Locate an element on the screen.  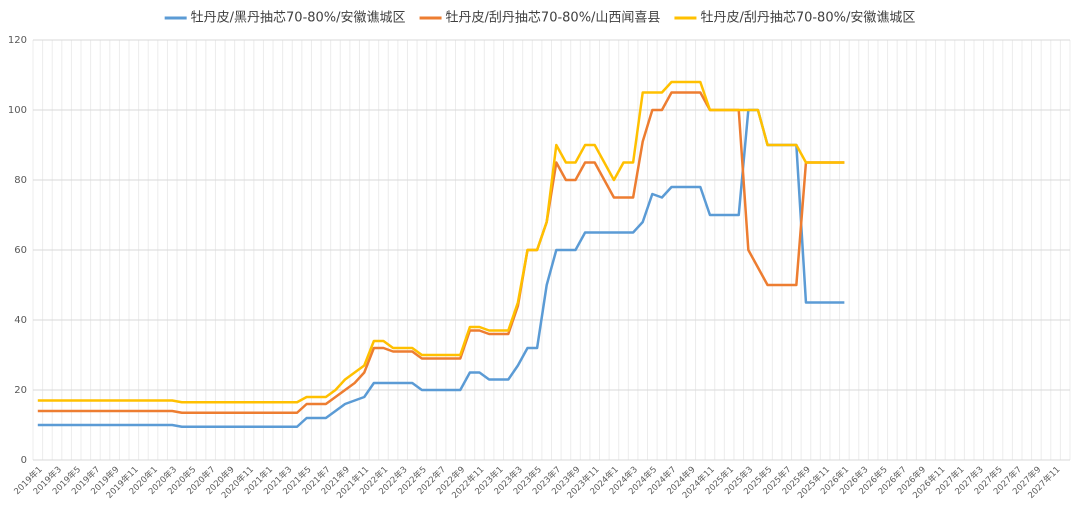
y-tick-label: 60 is located at coordinates (20, 250).